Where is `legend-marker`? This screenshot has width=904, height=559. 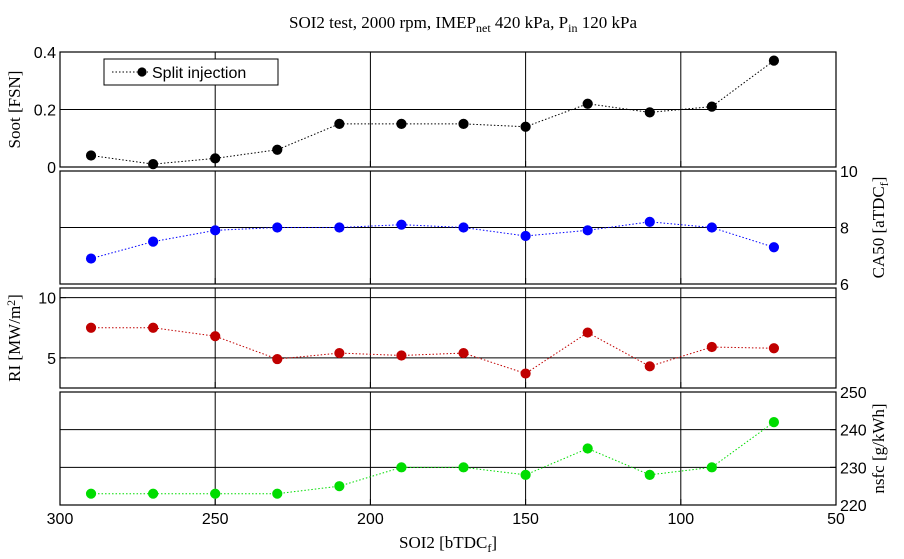
legend-marker is located at coordinates (142, 72).